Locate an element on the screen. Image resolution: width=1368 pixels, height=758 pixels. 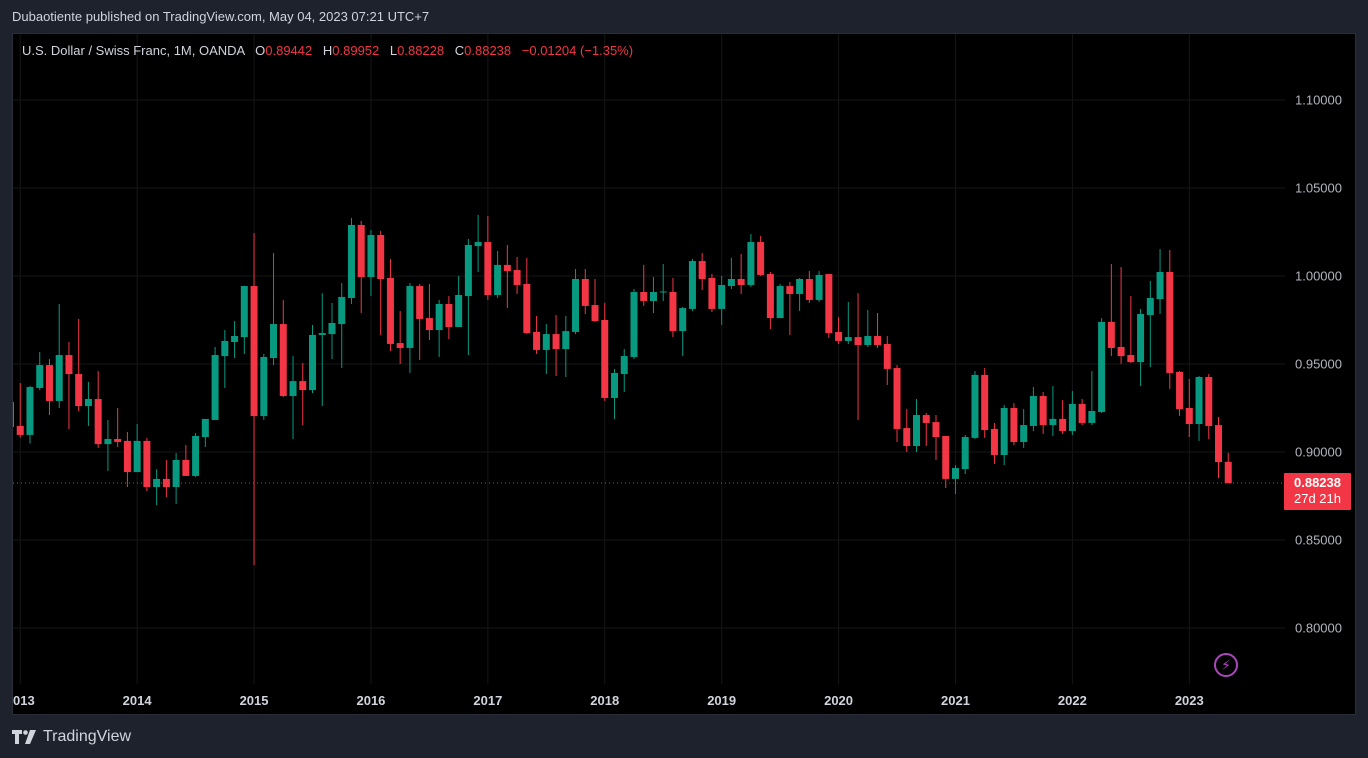
symbol-title: U.S. Dollar / Swiss Franc, 1M, OANDA is located at coordinates (133, 50).